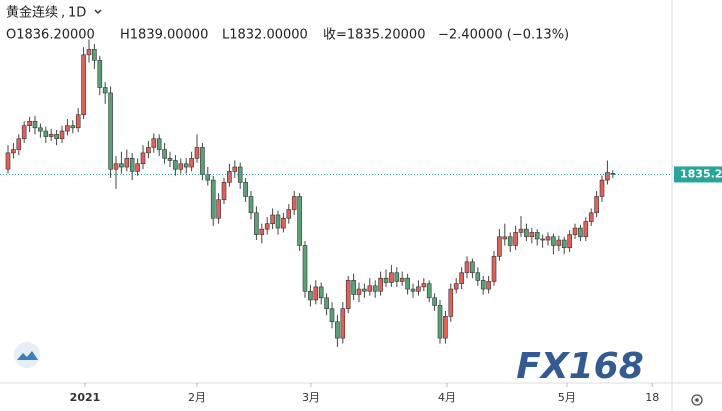 Image resolution: width=722 pixels, height=411 pixels. I want to click on tv-logo, so click(27, 355).